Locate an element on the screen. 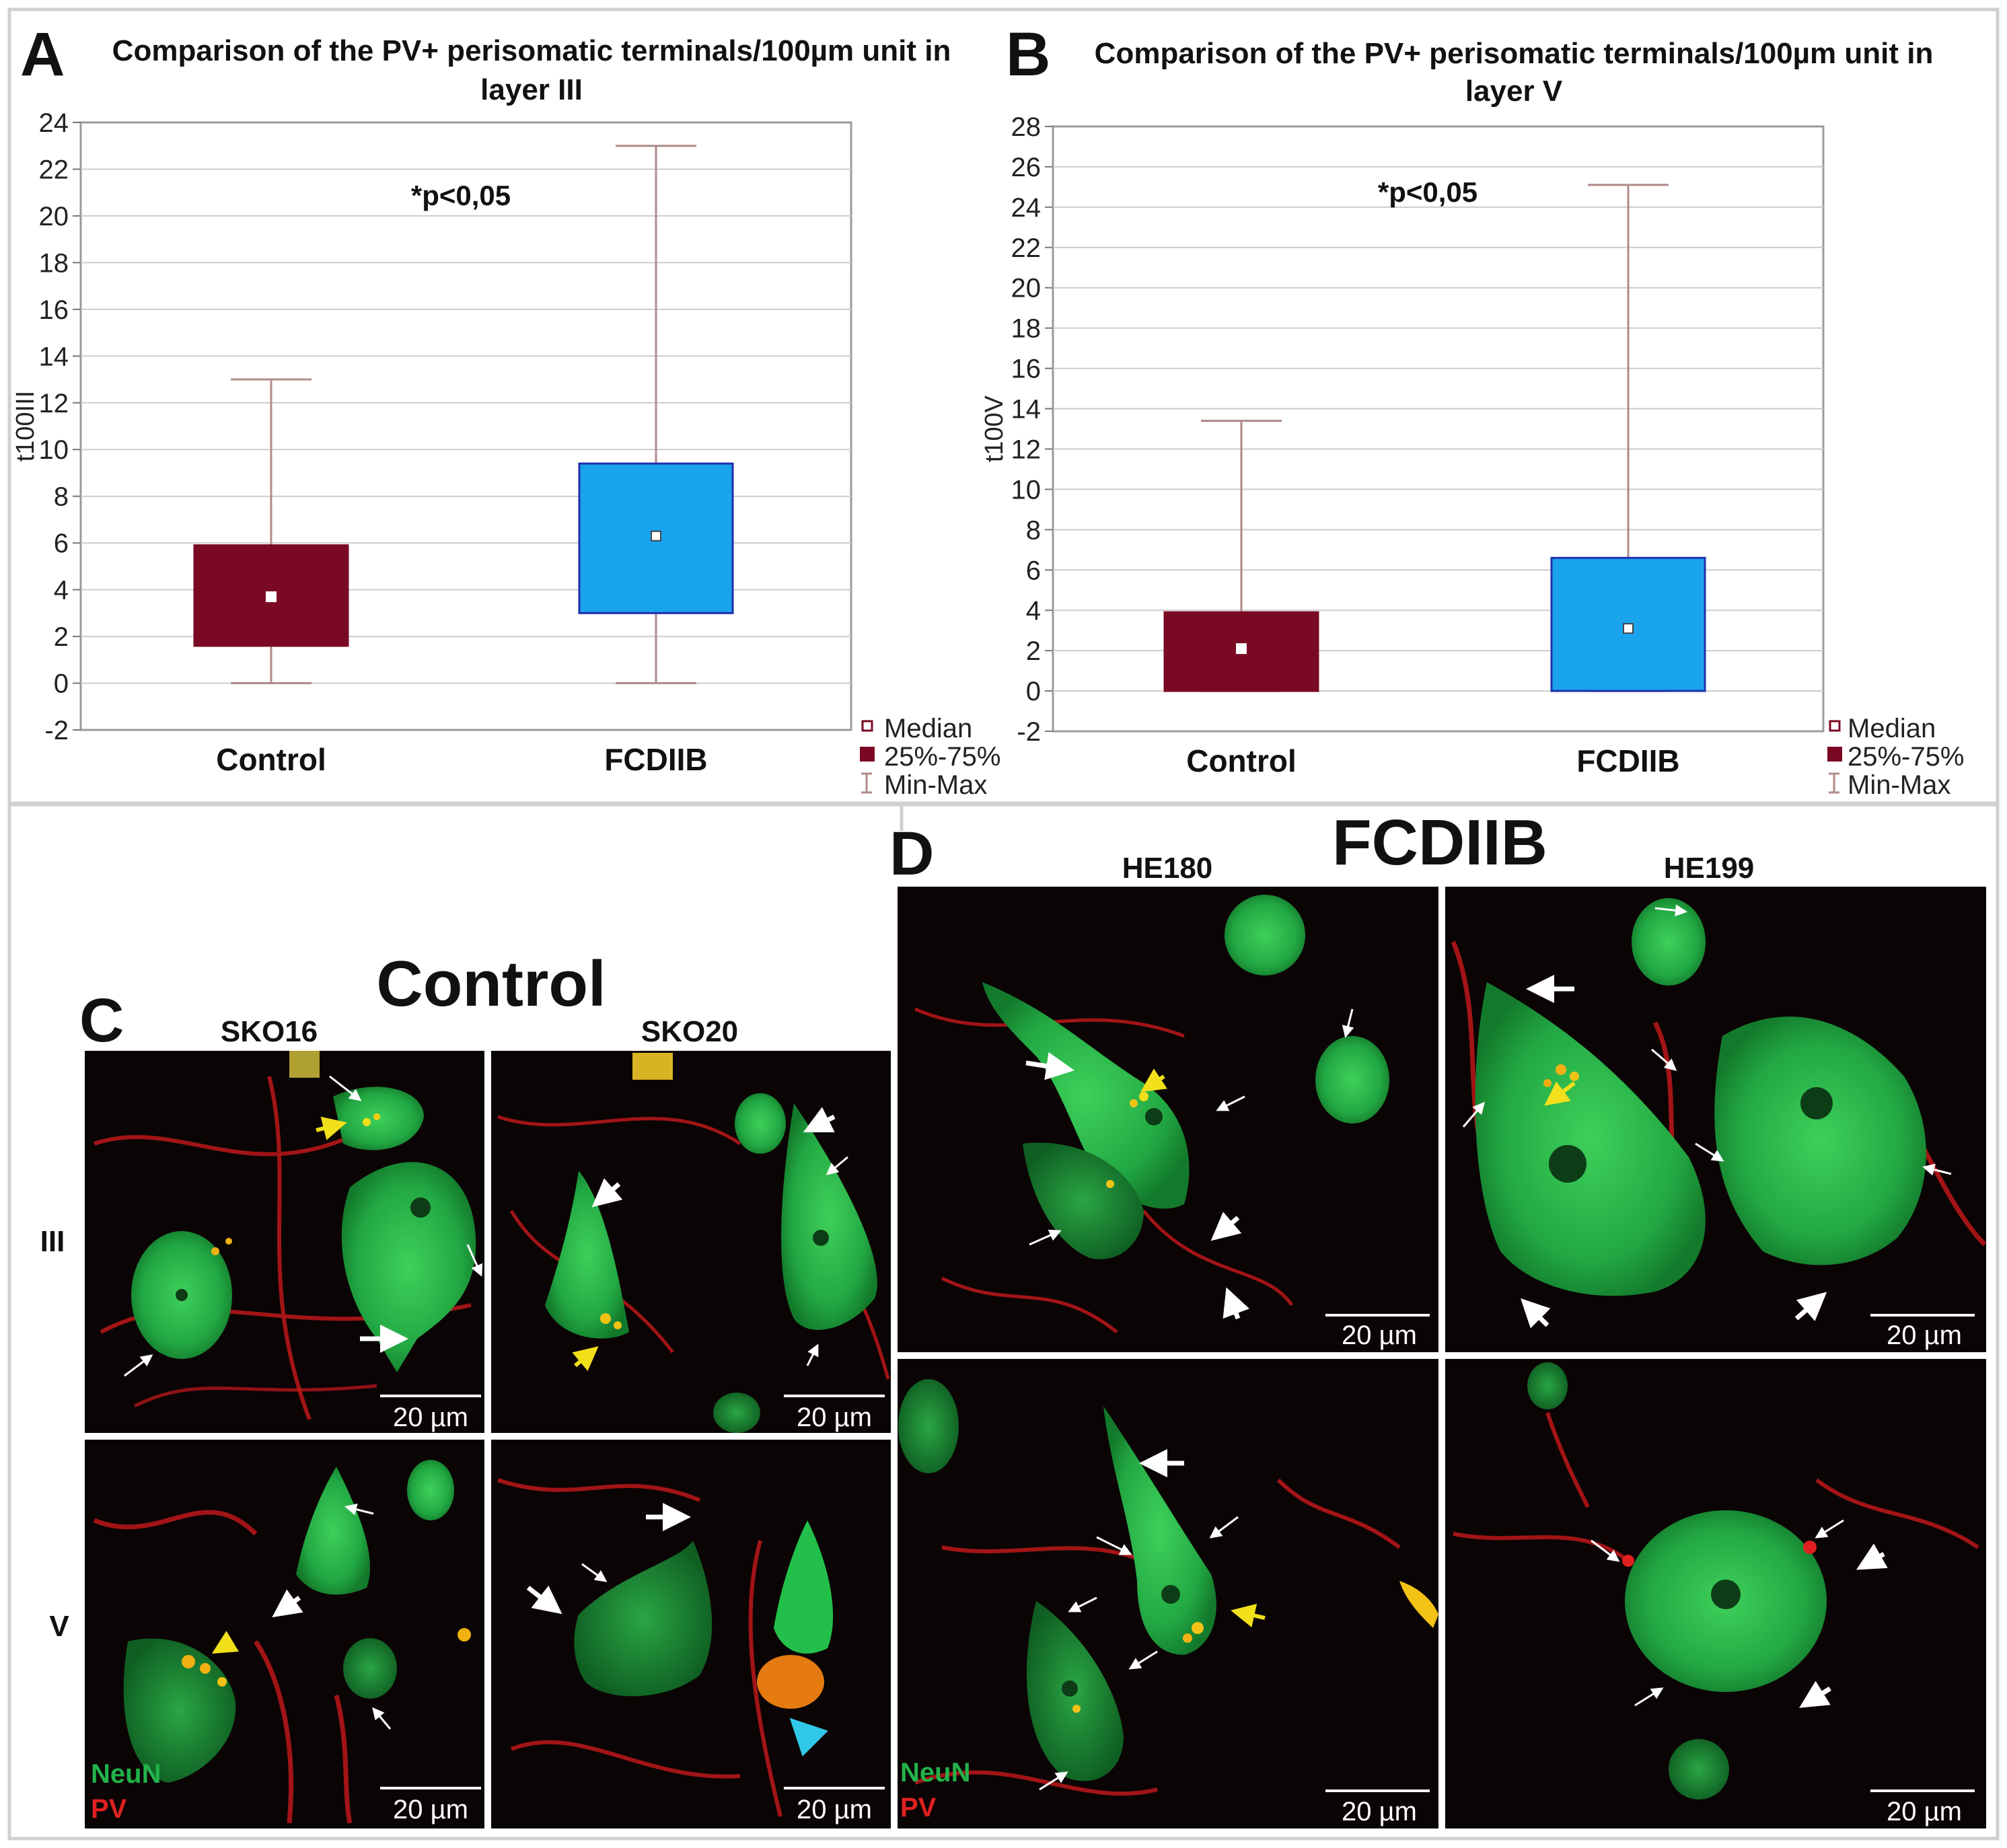  column-label: SKO20 is located at coordinates (689, 1031).